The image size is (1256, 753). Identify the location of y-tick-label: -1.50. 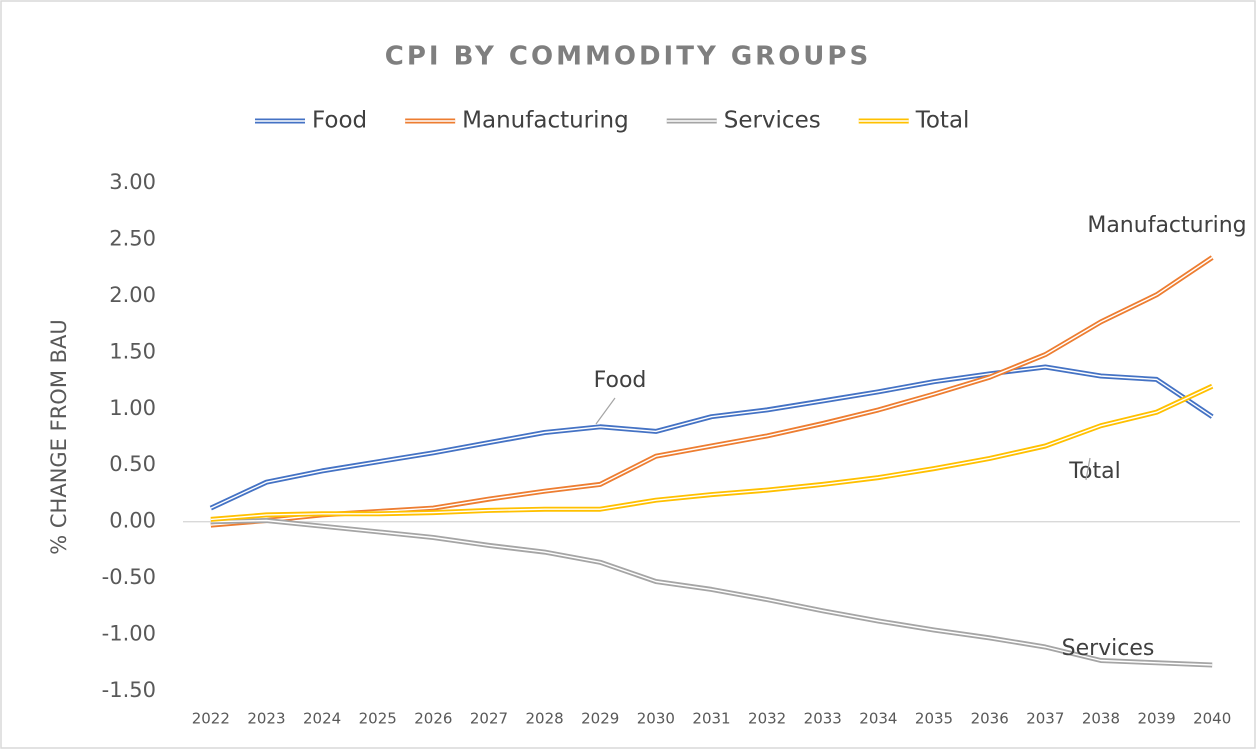
(129, 690).